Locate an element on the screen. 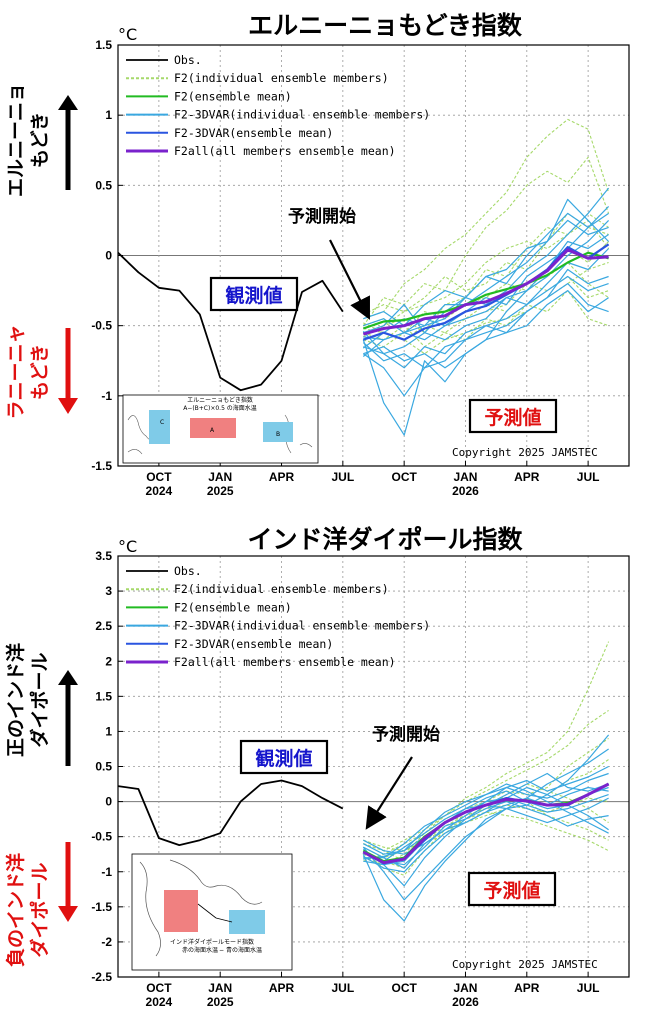 The width and height of the screenshot is (663, 1024). y-axis-ticks: -1.5 -1 -0.5 0 0.5 1 1.5 is located at coordinates (107, 255).